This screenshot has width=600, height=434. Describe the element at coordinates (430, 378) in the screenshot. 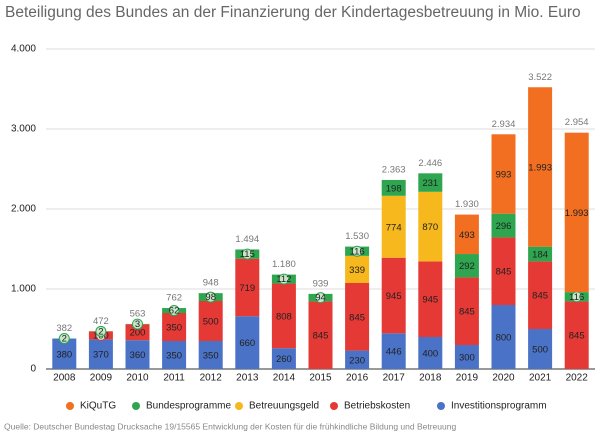

I see `x-tick-label: 2018` at that location.